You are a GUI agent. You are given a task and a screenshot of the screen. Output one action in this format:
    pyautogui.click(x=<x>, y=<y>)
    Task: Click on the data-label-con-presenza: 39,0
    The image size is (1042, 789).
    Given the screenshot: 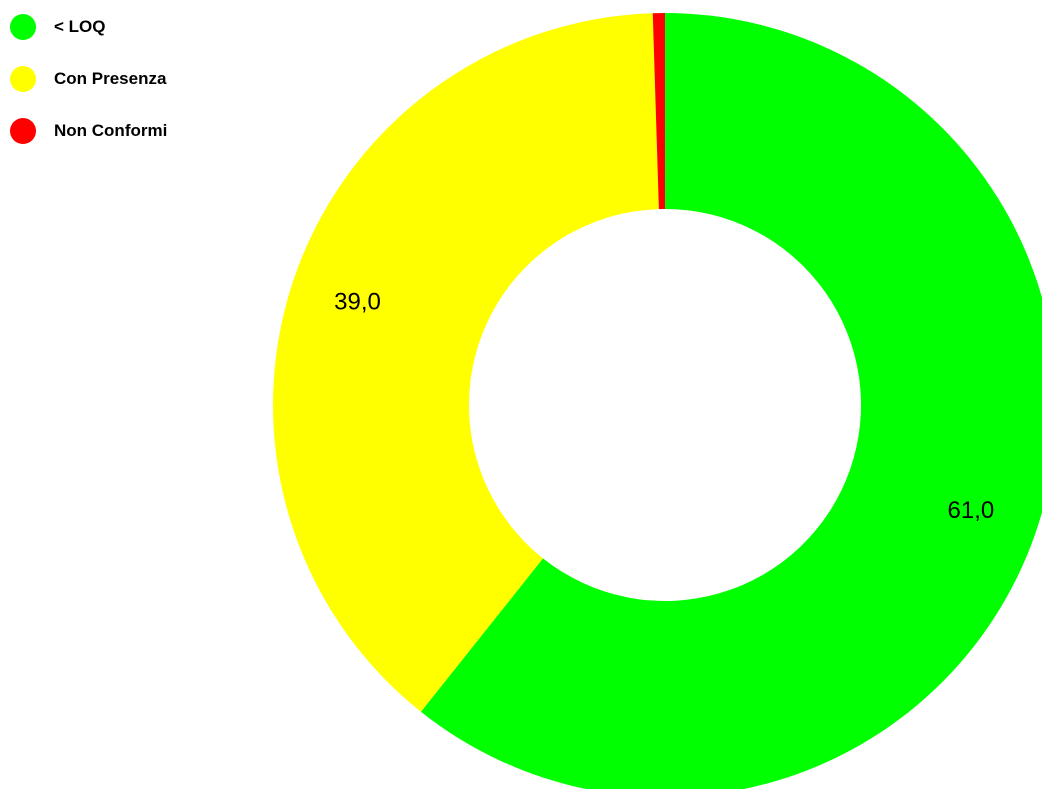 What is the action you would take?
    pyautogui.click(x=357, y=301)
    